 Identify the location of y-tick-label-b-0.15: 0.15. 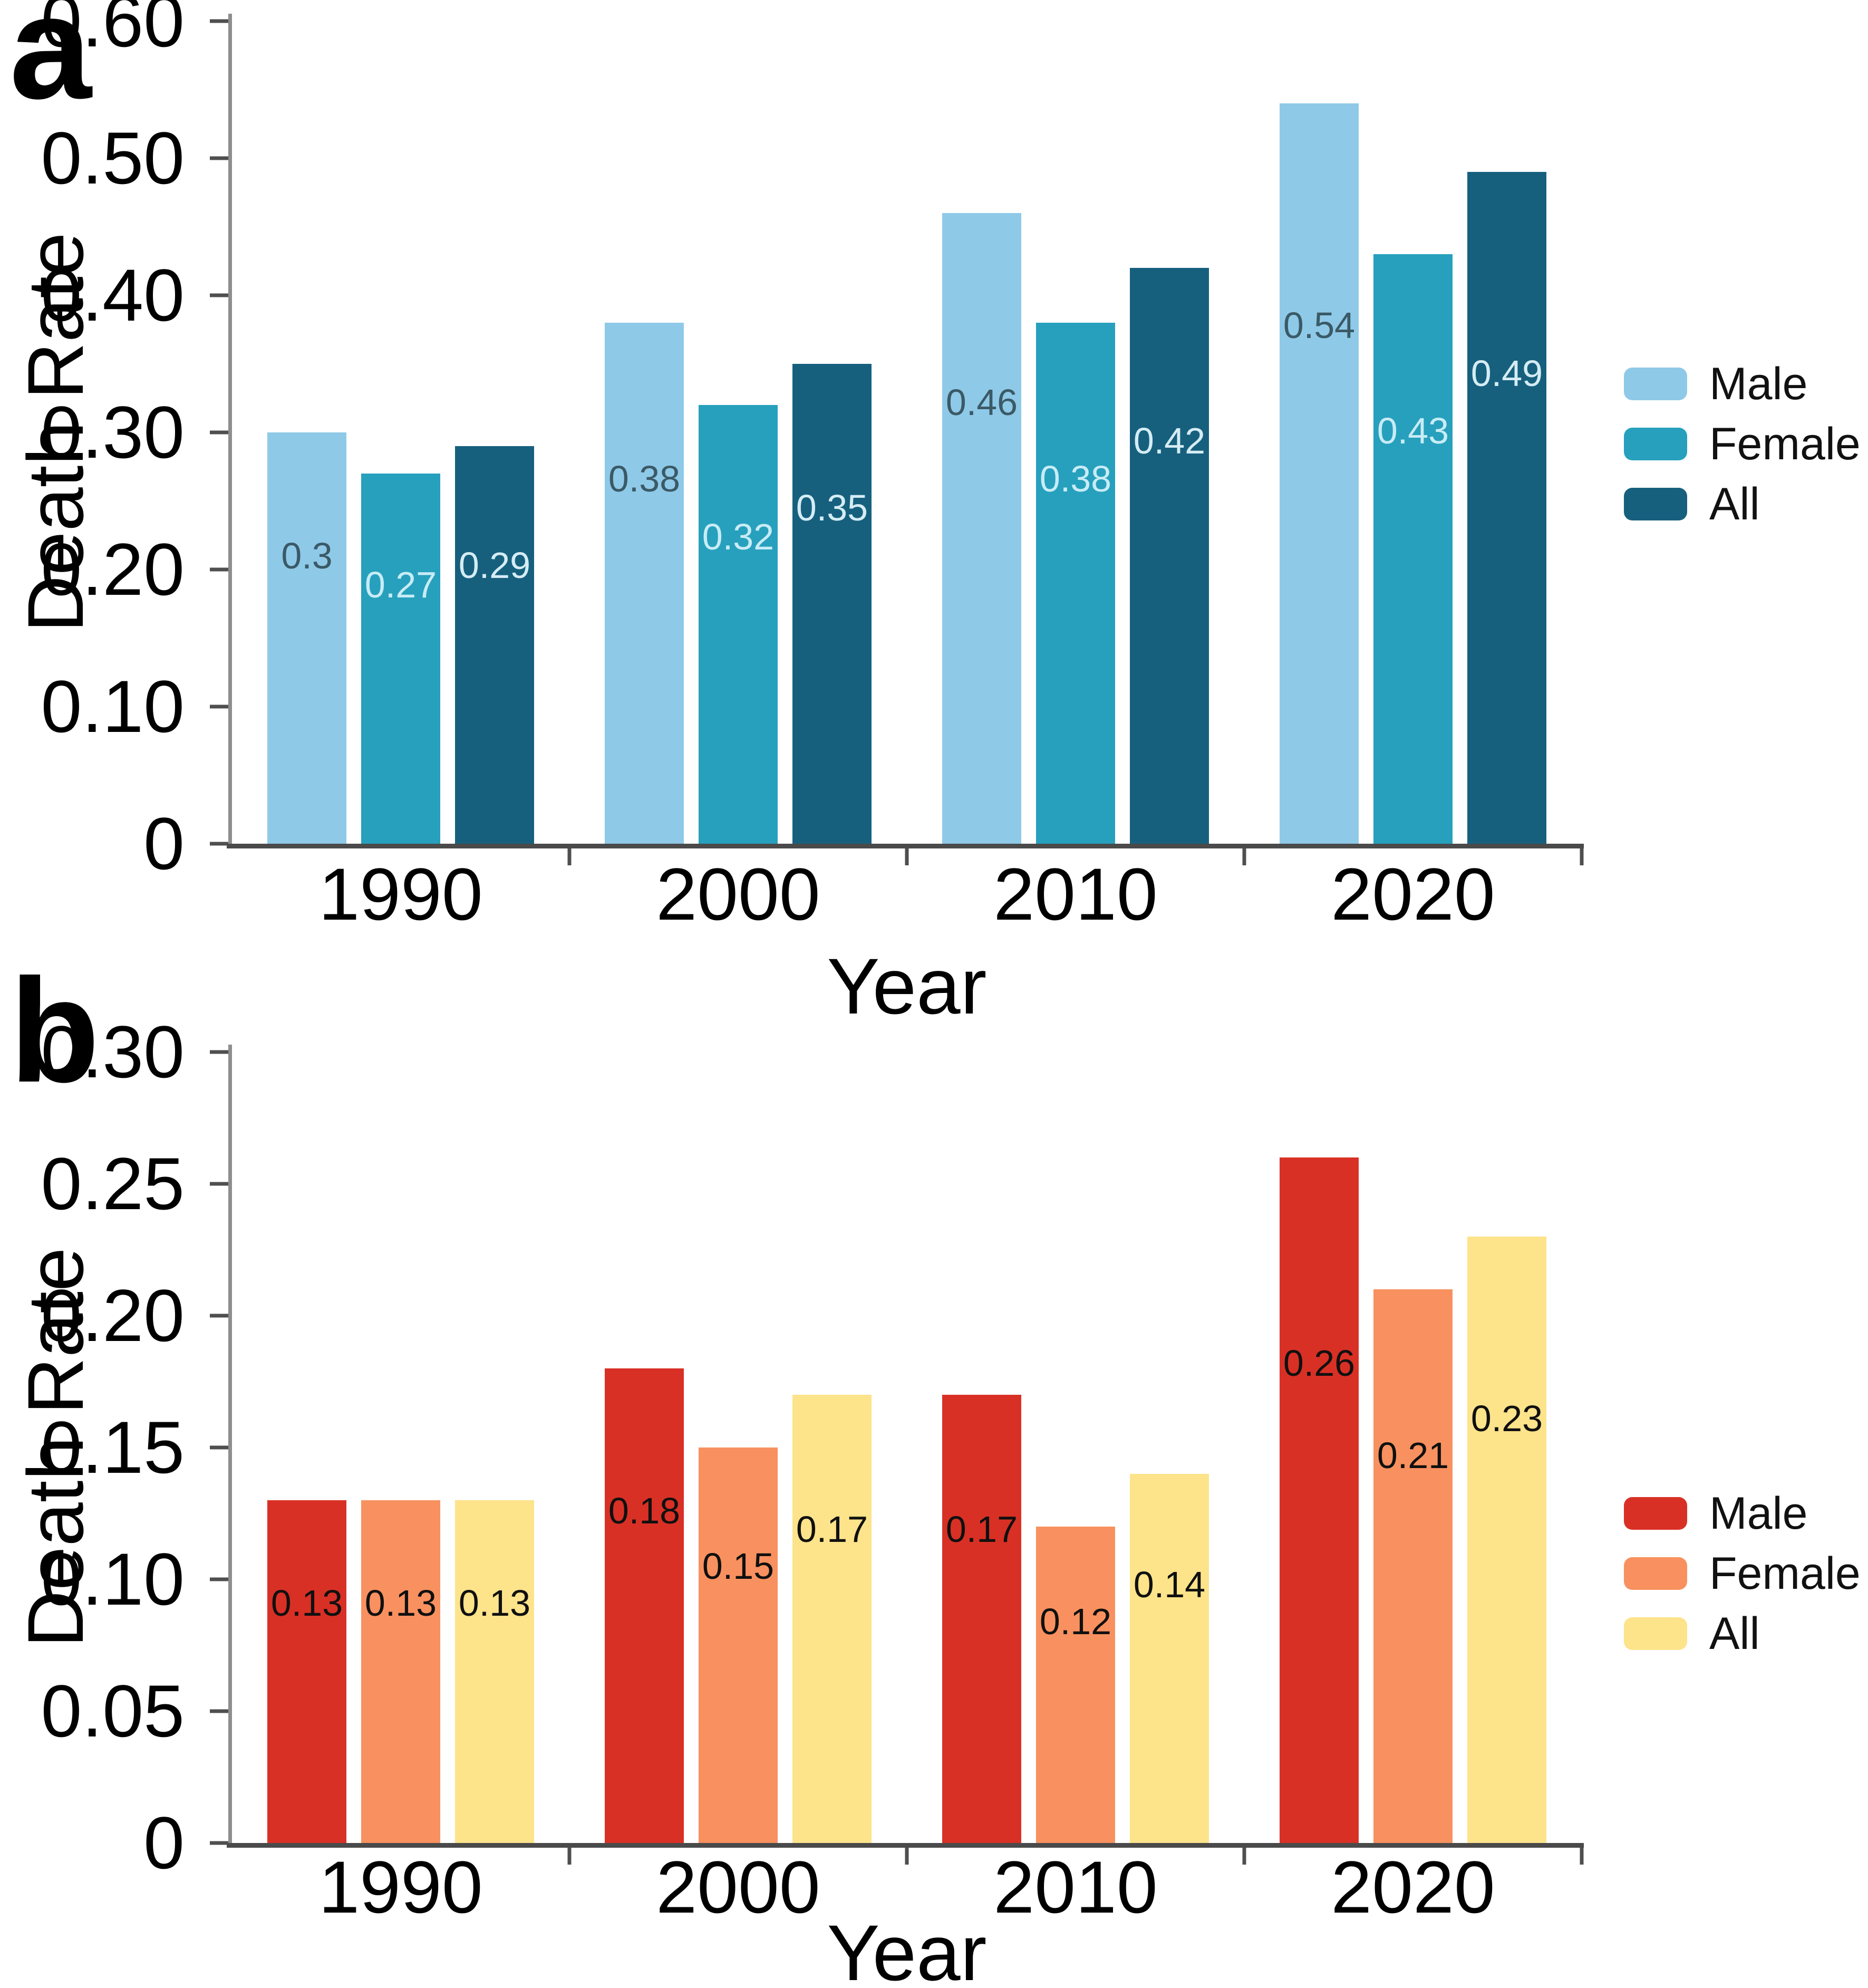
(113, 1447).